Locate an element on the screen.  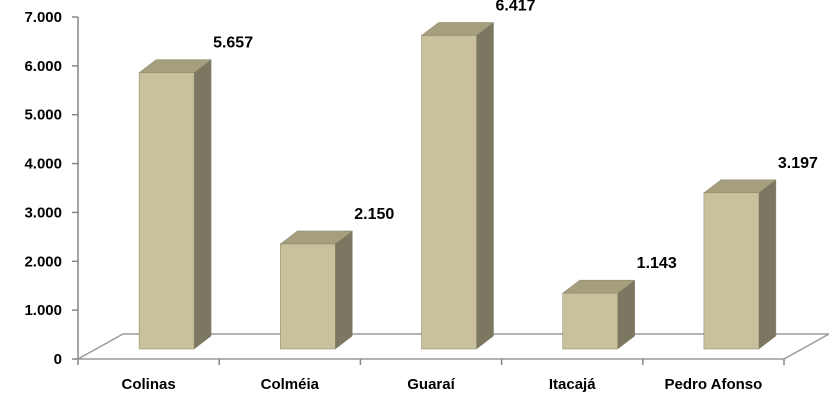
y-tick-label: 6.000 is located at coordinates (43, 66).